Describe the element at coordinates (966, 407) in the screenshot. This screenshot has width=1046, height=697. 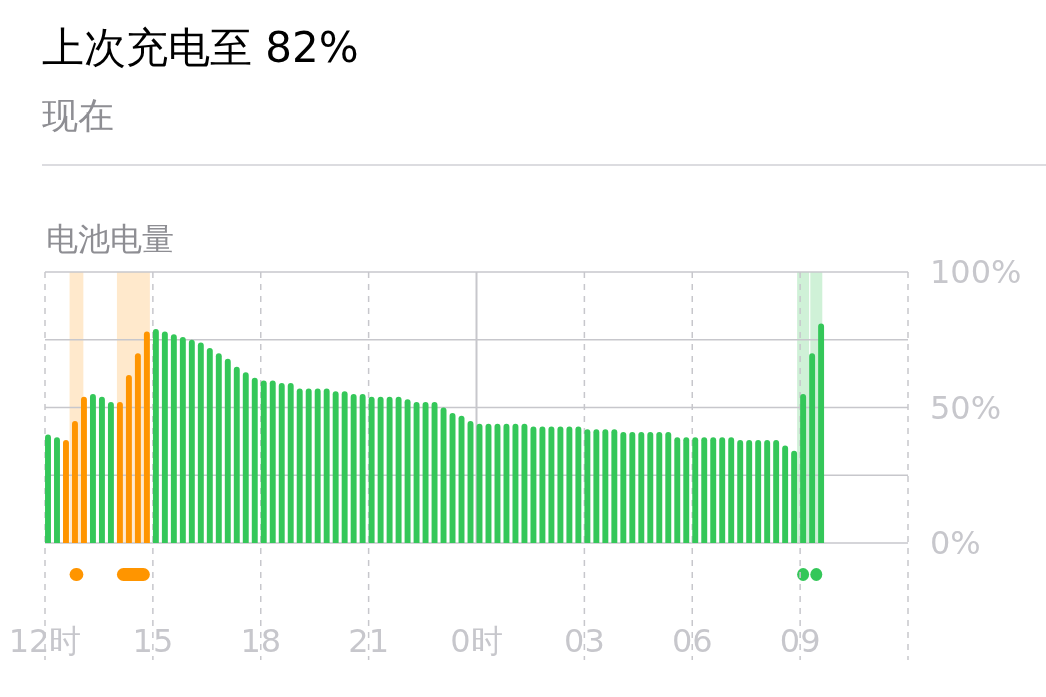
I see `y-tick-label: 50%` at that location.